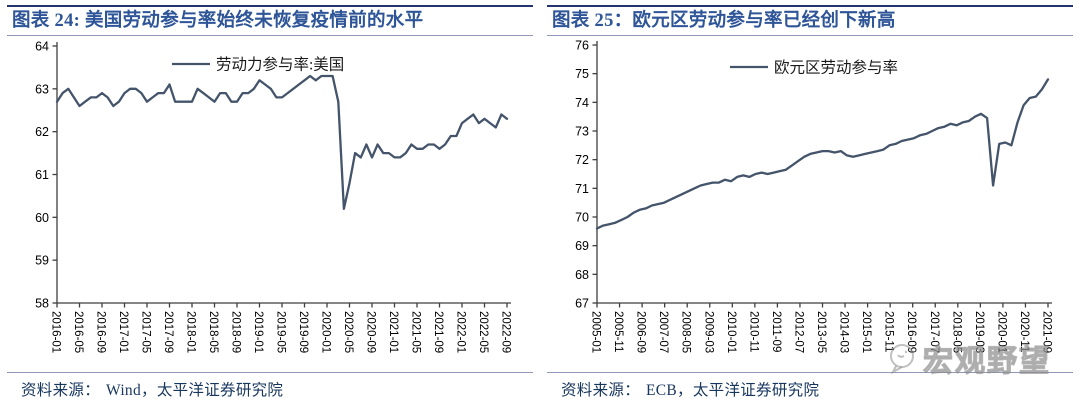  Describe the element at coordinates (934, 332) in the screenshot. I see `svg-text: 2017-07` at that location.